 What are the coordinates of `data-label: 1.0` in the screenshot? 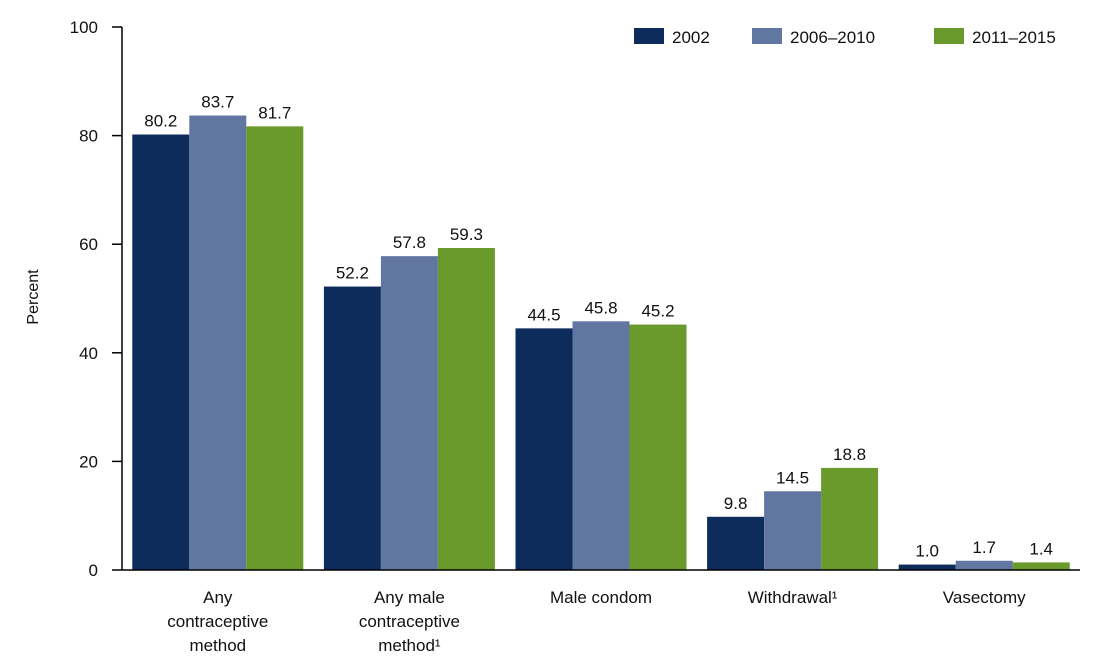 It's located at (927, 551).